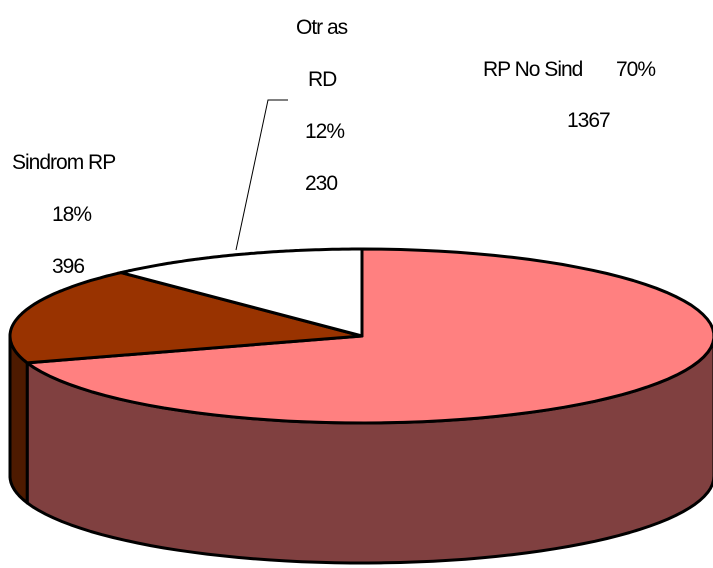  Describe the element at coordinates (321, 183) in the screenshot. I see `label-otras-rd-value: 230` at that location.